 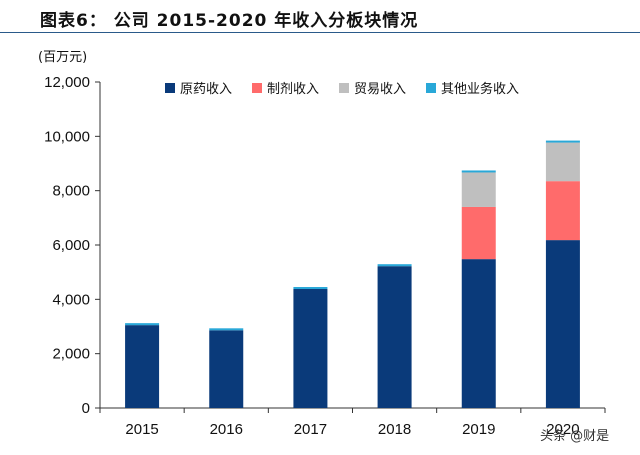 What do you see at coordinates (67, 82) in the screenshot?
I see `y-tick-label: 12,000` at bounding box center [67, 82].